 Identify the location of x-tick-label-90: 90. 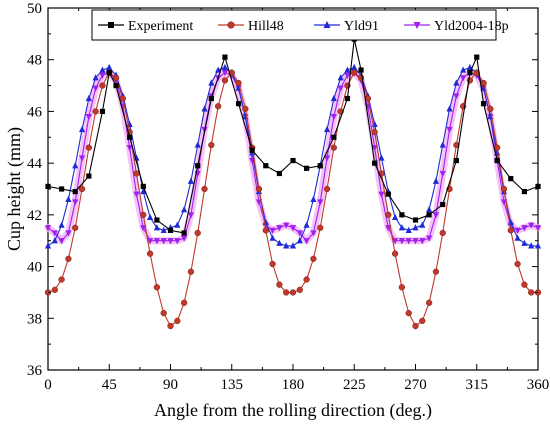
(170, 385).